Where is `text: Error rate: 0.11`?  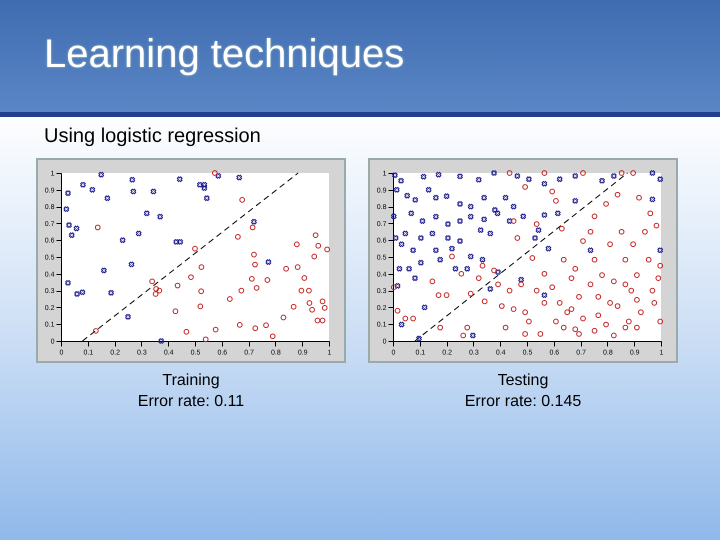
text: Error rate: 0.11 is located at coordinates (191, 402).